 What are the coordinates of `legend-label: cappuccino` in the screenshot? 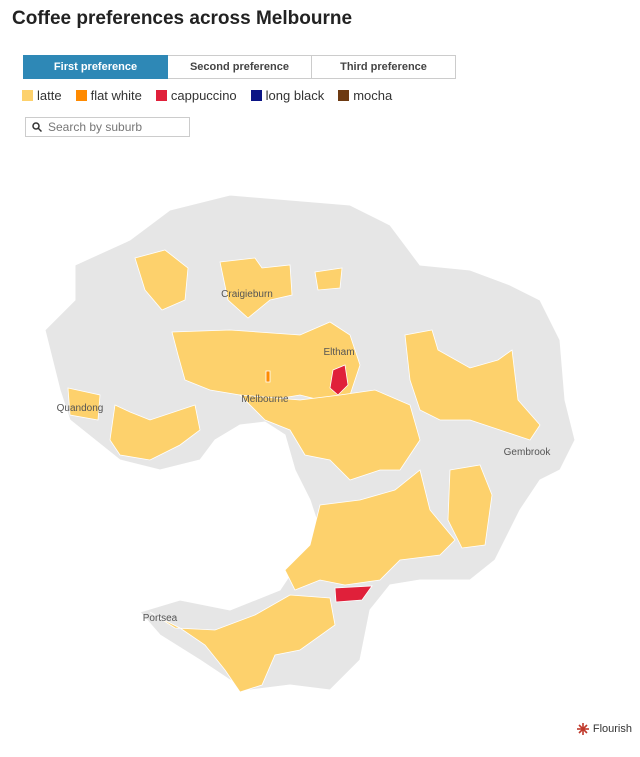 It's located at (203, 95).